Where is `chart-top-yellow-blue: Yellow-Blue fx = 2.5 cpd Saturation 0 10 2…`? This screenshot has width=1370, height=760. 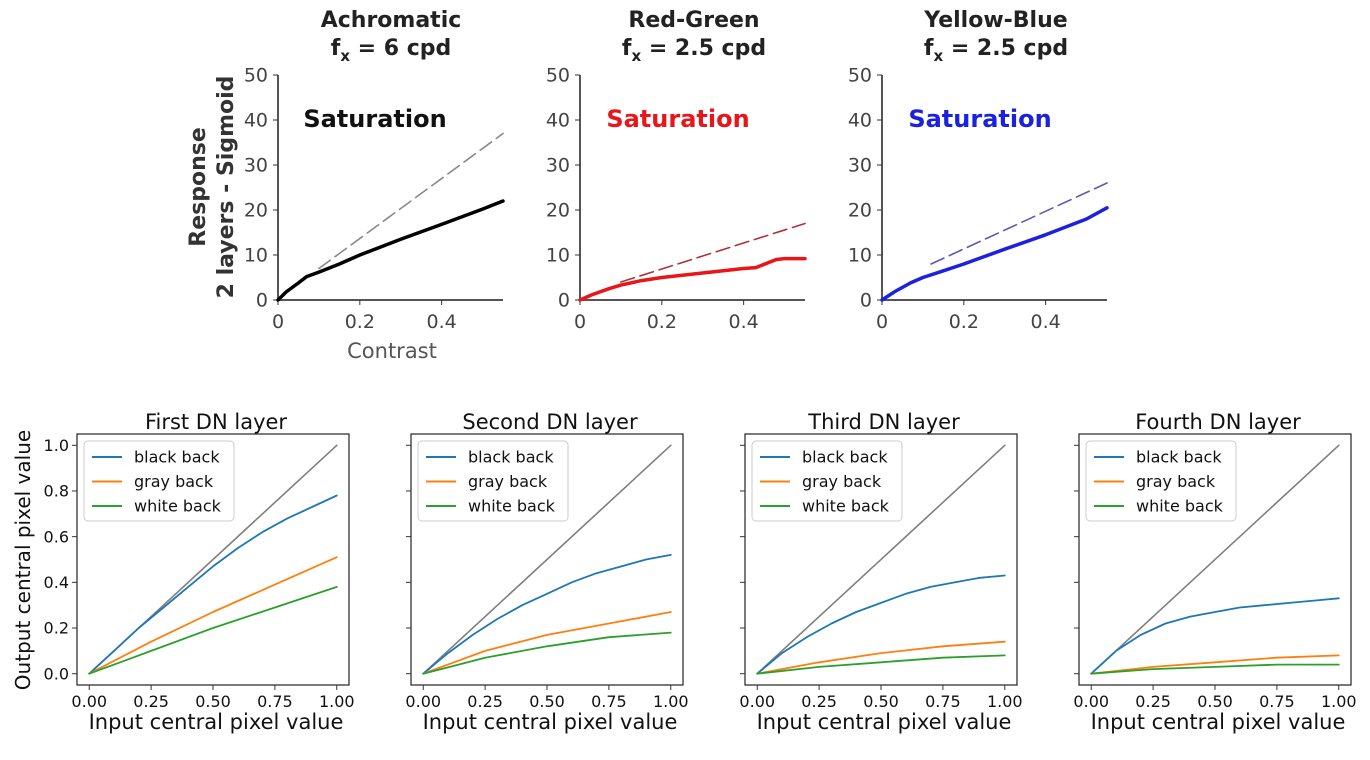 chart-top-yellow-blue: Yellow-Blue fx = 2.5 cpd Saturation 0 10 2… is located at coordinates (978, 170).